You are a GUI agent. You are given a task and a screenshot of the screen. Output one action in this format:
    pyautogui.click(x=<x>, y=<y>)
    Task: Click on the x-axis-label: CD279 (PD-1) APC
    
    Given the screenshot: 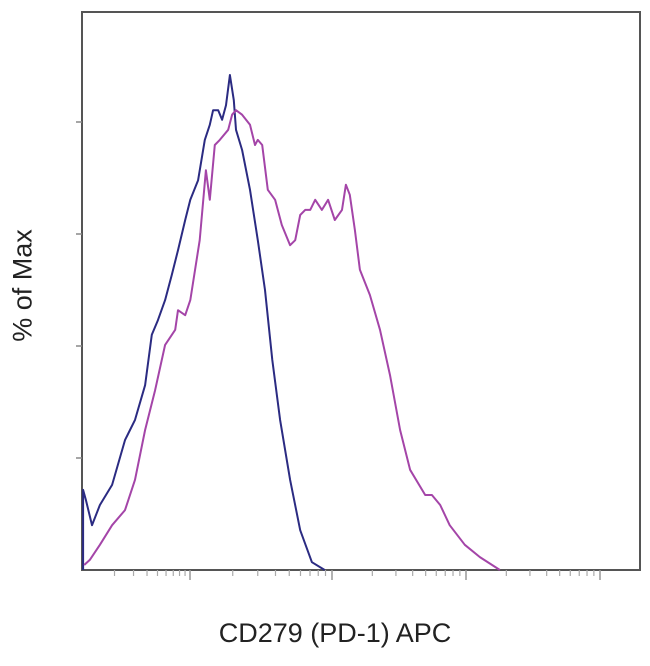 What is the action you would take?
    pyautogui.click(x=335, y=633)
    